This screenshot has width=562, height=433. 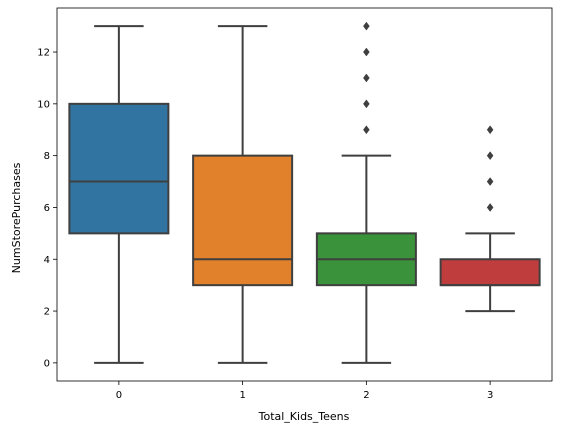 What do you see at coordinates (490, 395) in the screenshot?
I see `x-tick-label: 3` at bounding box center [490, 395].